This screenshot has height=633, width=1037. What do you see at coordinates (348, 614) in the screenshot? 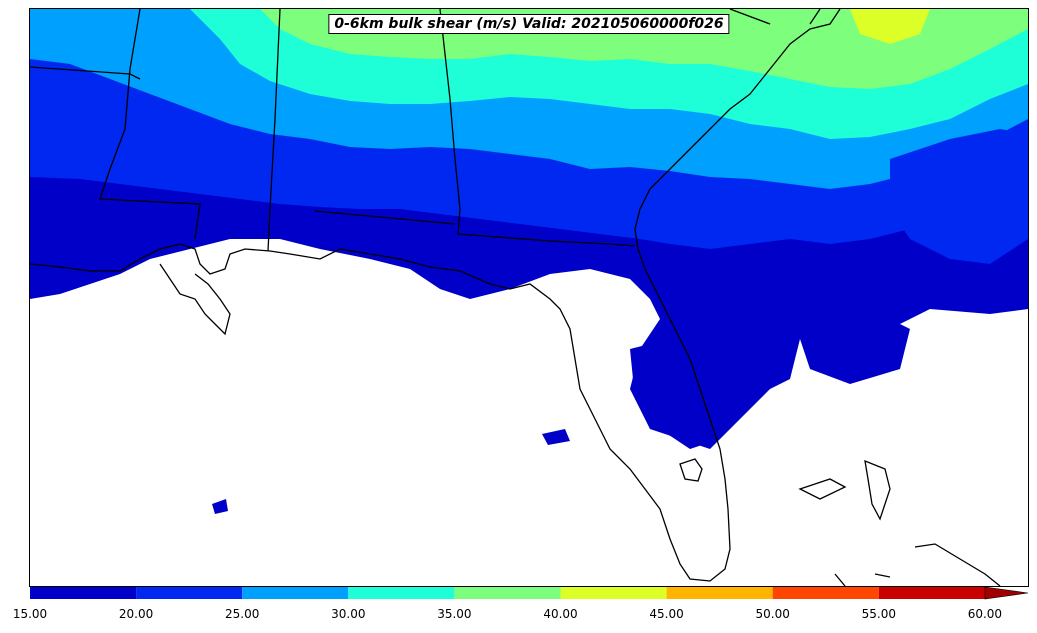
I see `colorbar-tick-label: 30.00` at bounding box center [348, 614].